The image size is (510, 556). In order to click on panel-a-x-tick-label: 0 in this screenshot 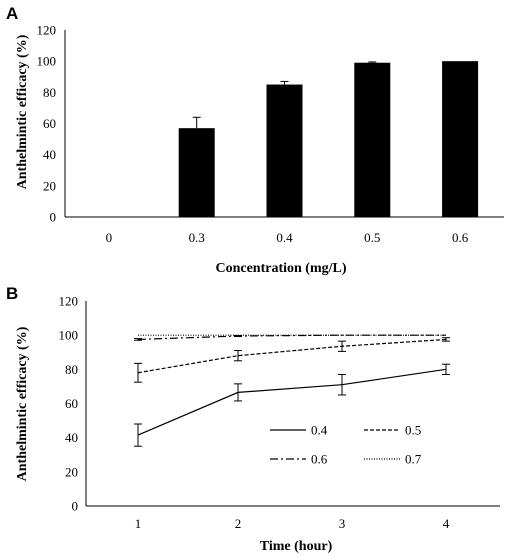, I will do `click(109, 237)`.